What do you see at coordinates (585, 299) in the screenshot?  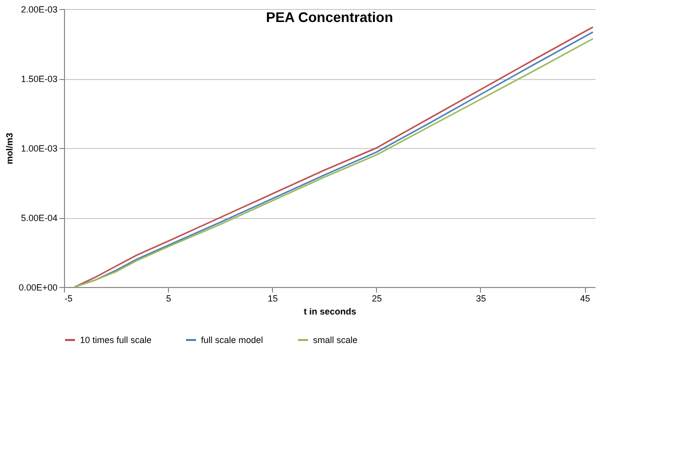 I see `x-tick-label: 45` at bounding box center [585, 299].